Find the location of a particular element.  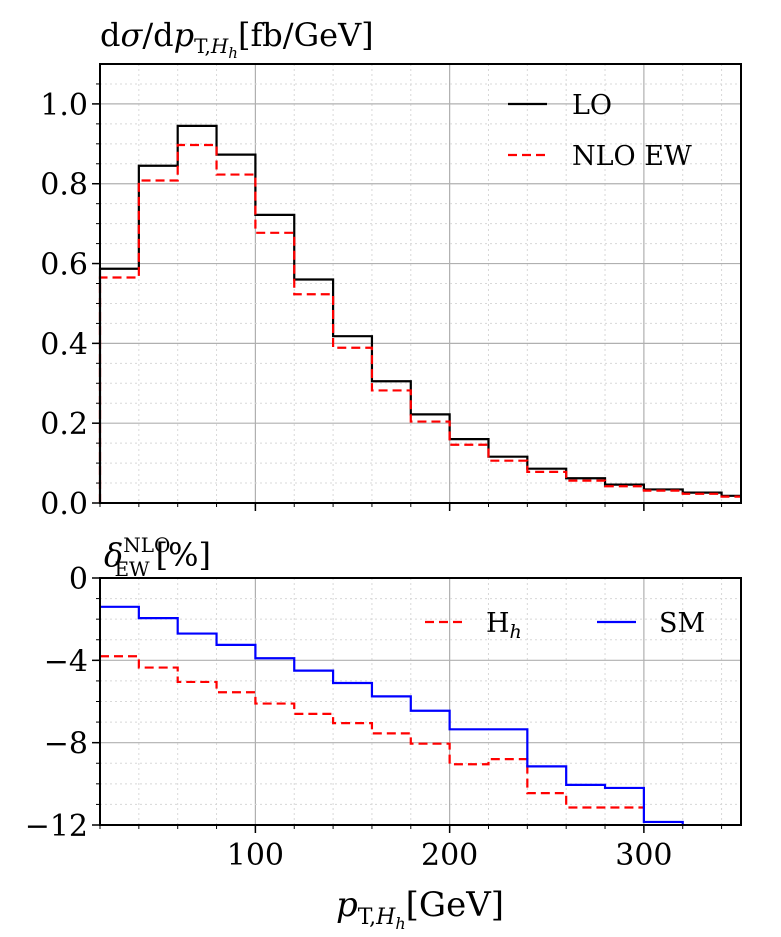

x-tick-label: 200 is located at coordinates (449, 855).